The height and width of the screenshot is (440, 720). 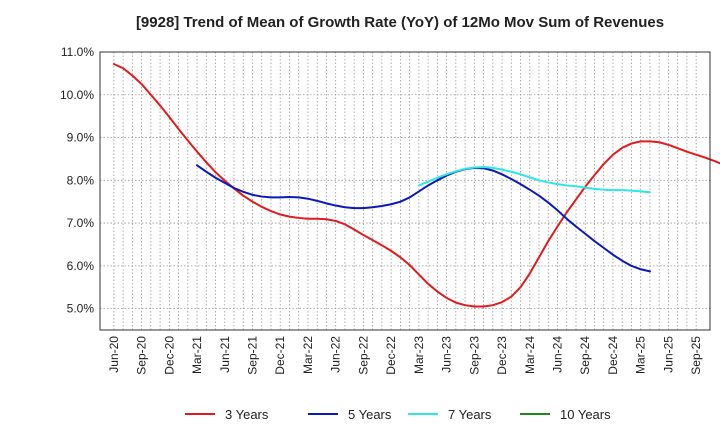 What do you see at coordinates (114, 354) in the screenshot?
I see `x-tick-label: Jun-20` at bounding box center [114, 354].